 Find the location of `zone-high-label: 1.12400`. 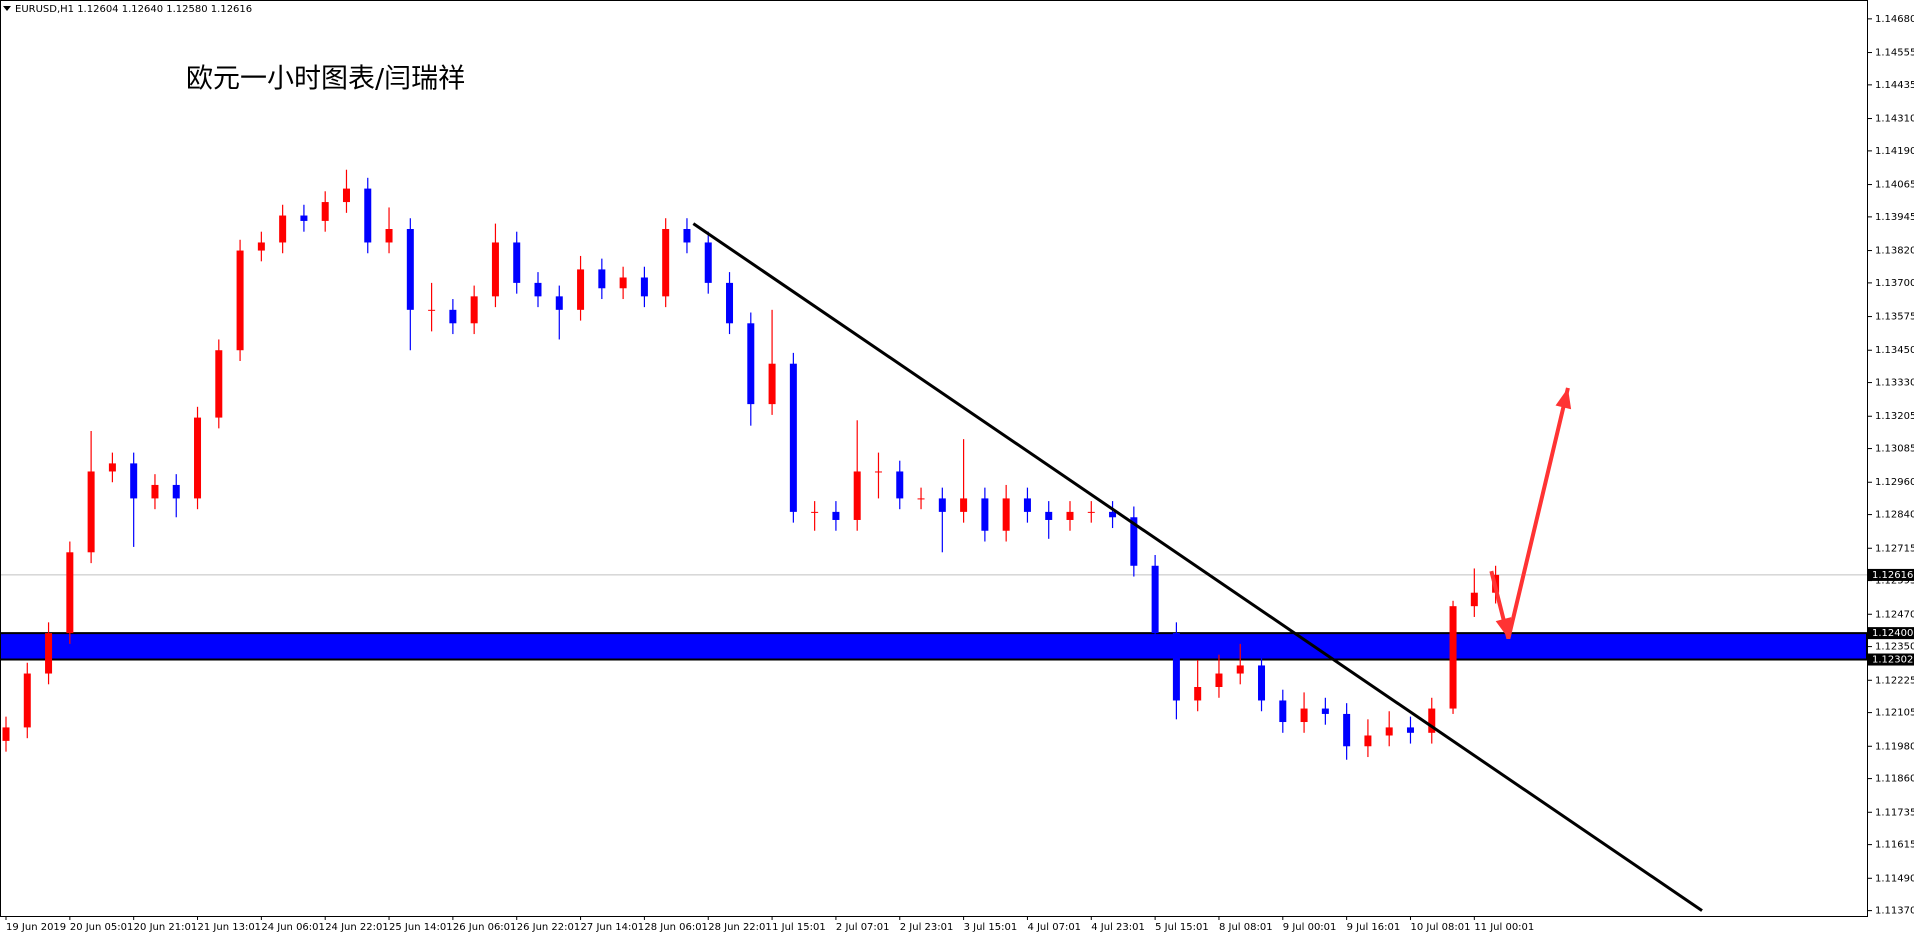

zone-high-label: 1.12400 is located at coordinates (1892, 633).